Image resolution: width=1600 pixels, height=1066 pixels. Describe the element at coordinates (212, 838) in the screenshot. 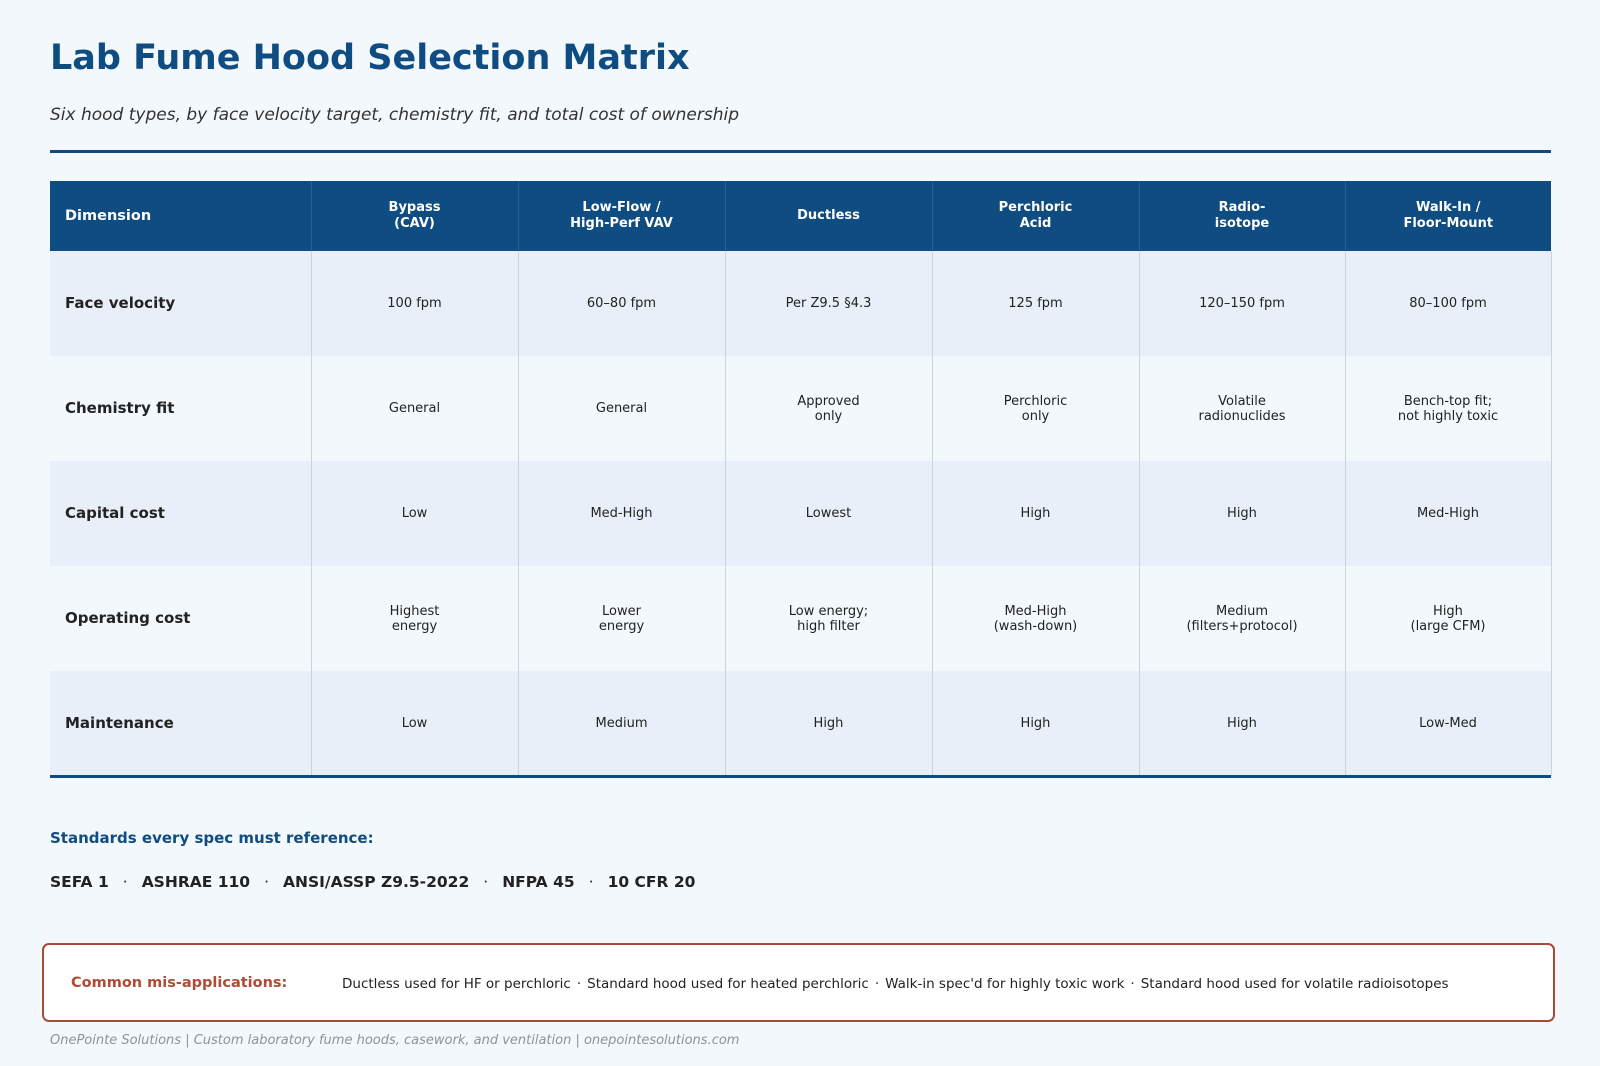

I see `standards-heading: Standards every spec must reference:` at that location.